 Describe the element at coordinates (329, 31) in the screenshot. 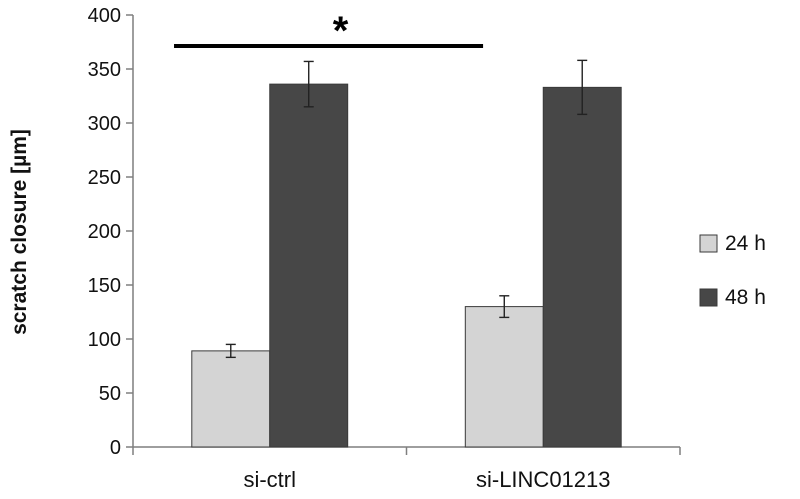

I see `significance-annotation: *` at that location.